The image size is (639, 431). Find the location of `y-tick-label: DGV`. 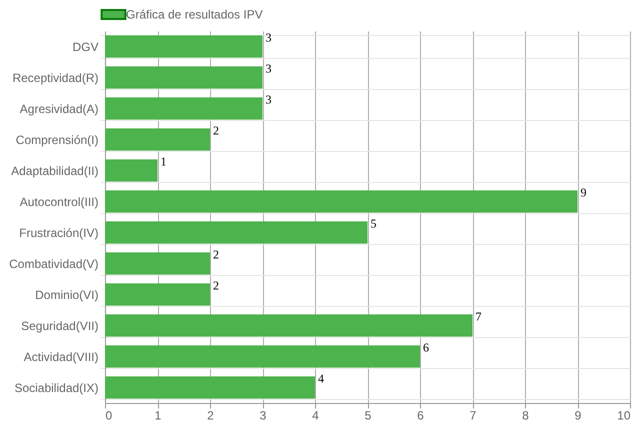

y-tick-label: DGV is located at coordinates (85, 47).